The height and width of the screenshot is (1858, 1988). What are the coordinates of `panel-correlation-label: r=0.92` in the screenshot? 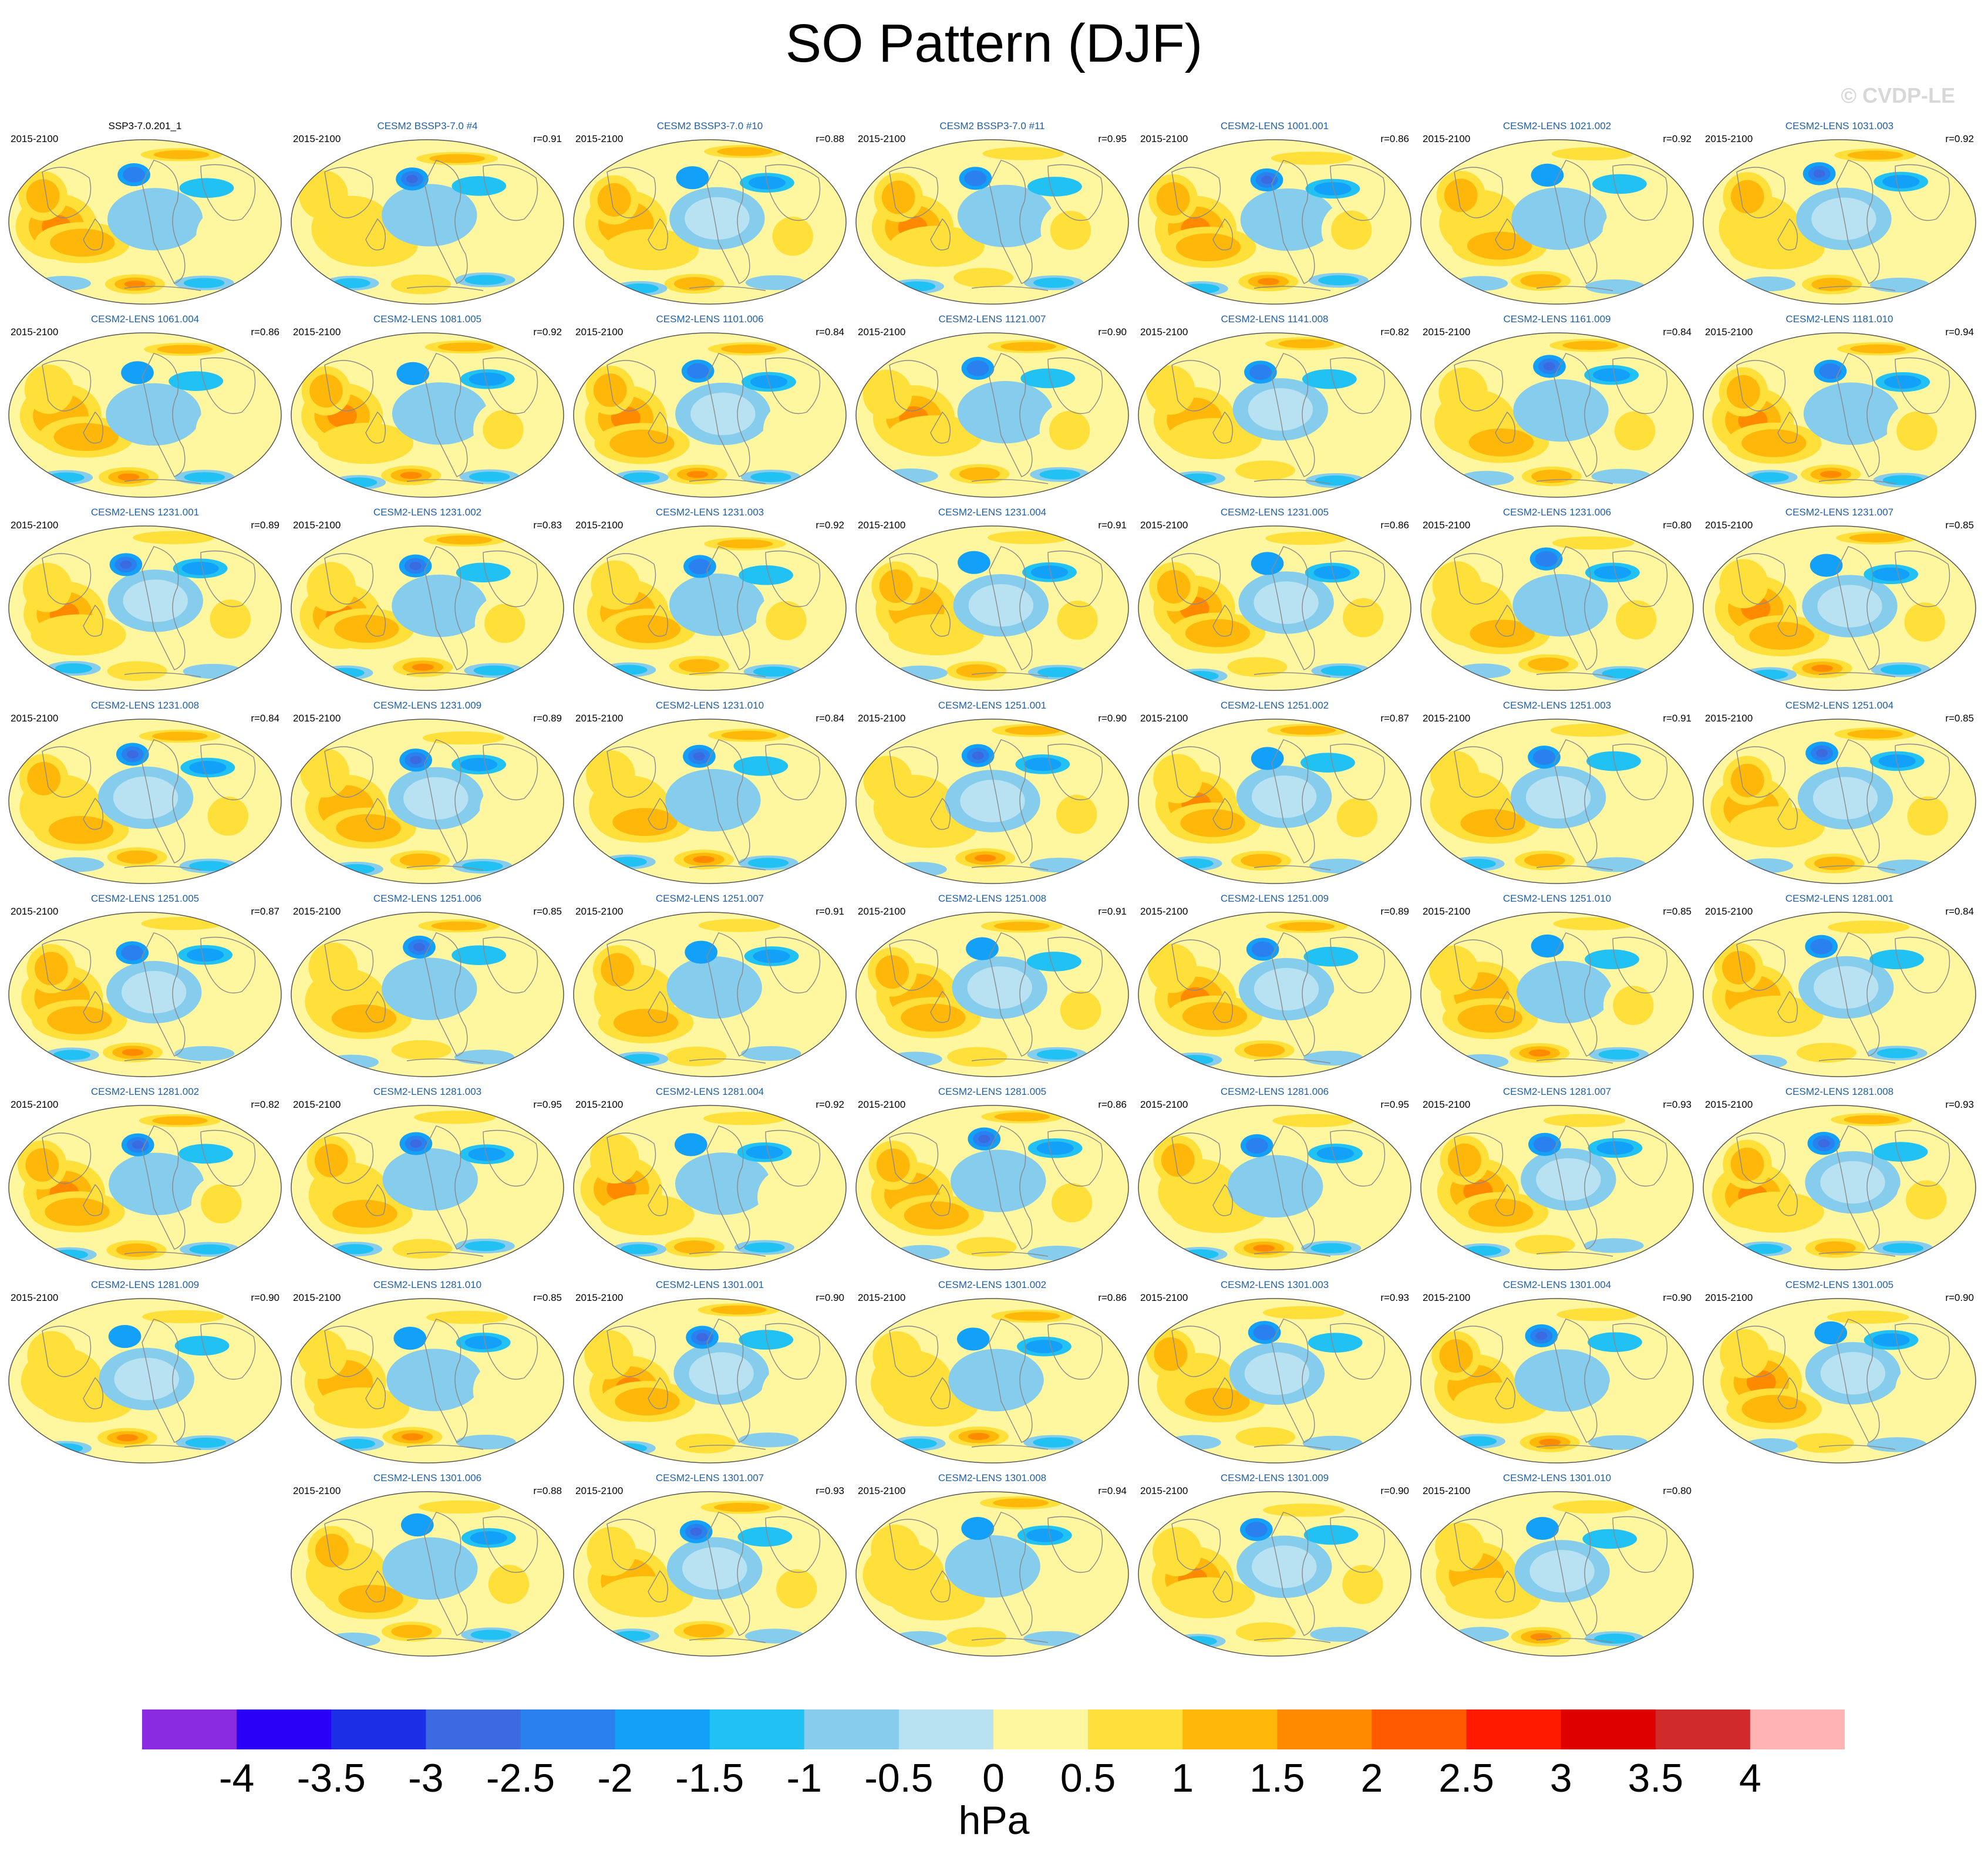 It's located at (1960, 139).